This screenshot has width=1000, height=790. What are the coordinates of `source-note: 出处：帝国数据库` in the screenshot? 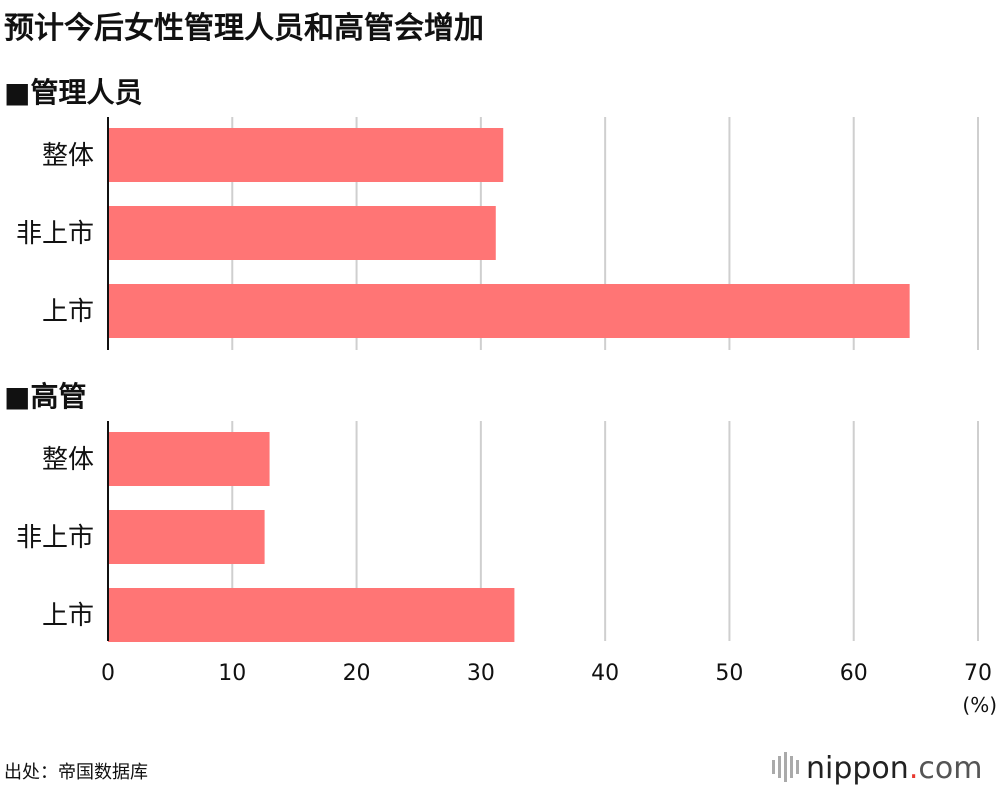 It's located at (76, 772).